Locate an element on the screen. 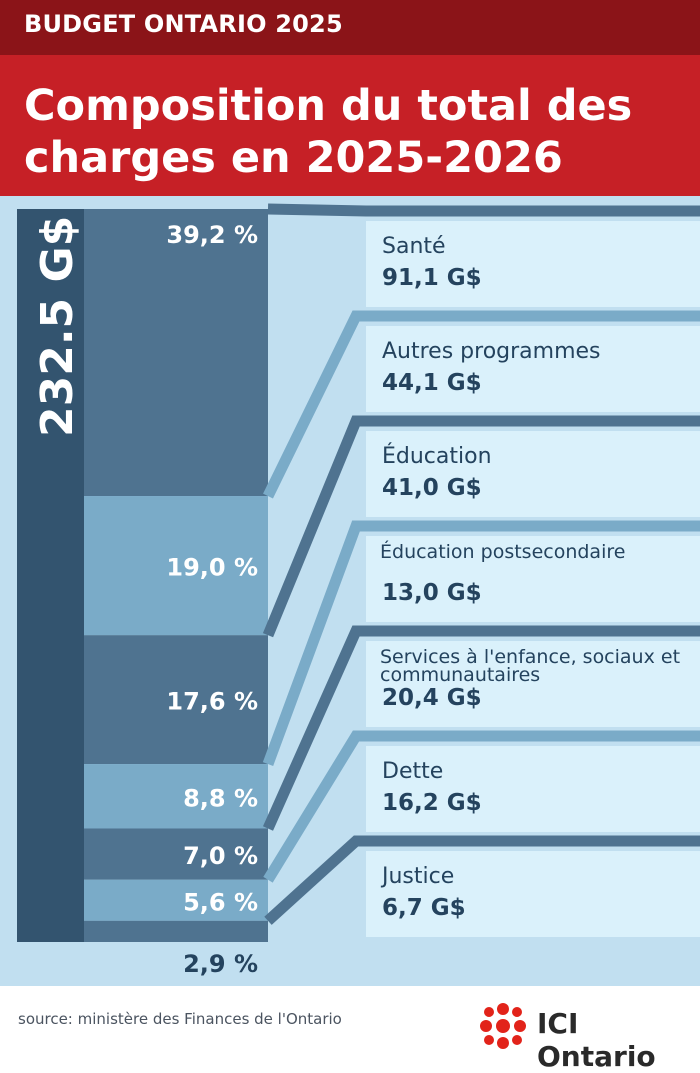 The height and width of the screenshot is (1073, 700). connector-services-a-l-enfance-sociaux-et-communautaires is located at coordinates (481, 728).